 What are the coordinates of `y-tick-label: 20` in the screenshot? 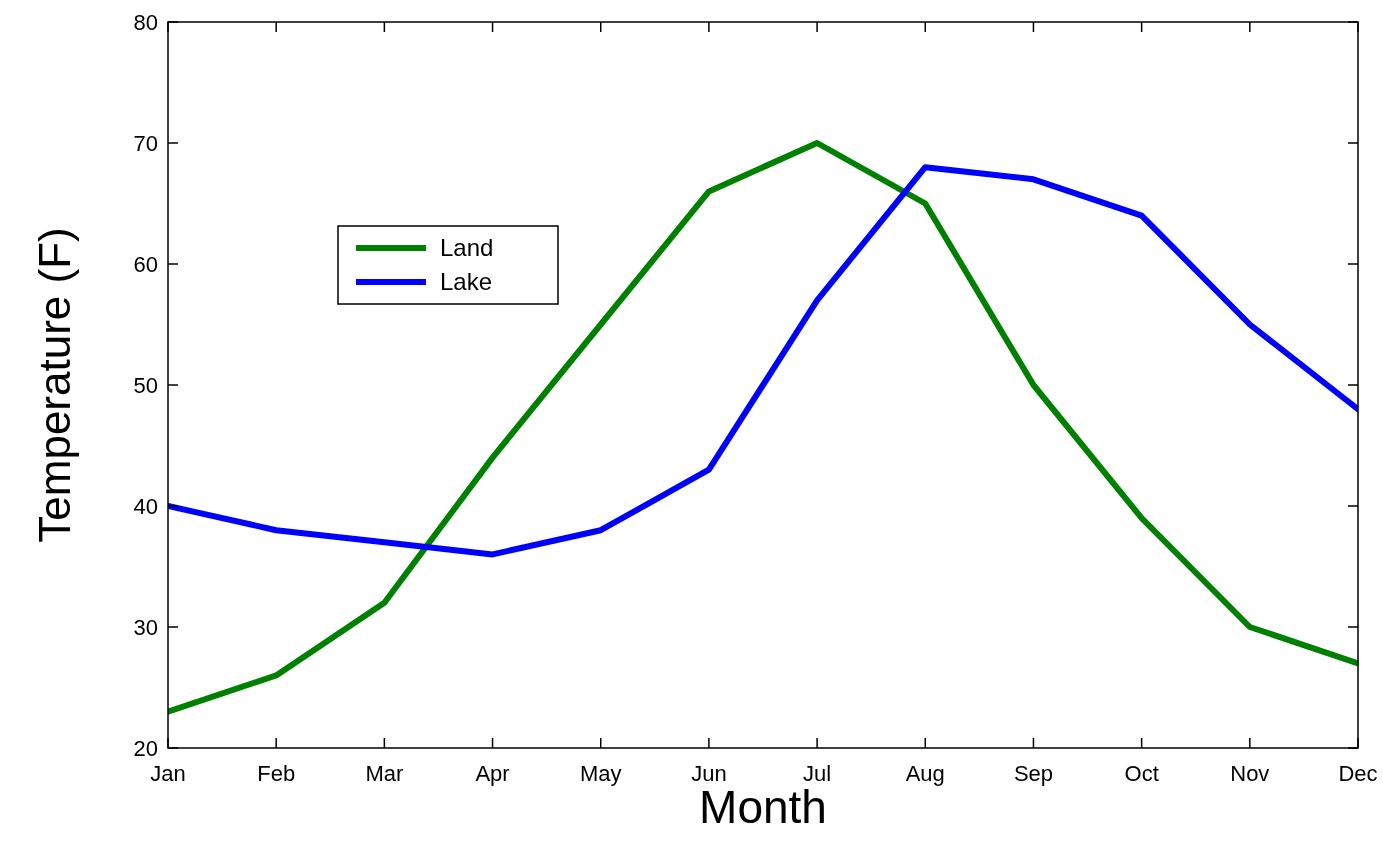 It's located at (145, 748).